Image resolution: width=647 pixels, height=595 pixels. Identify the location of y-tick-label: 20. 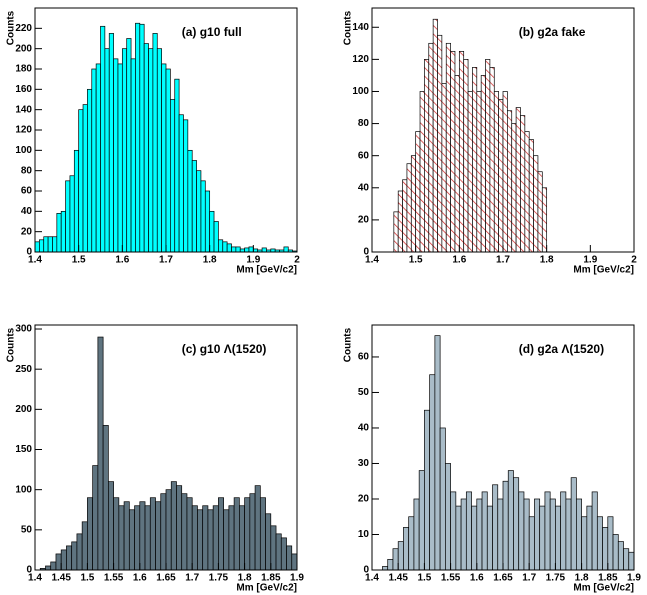
(27, 231).